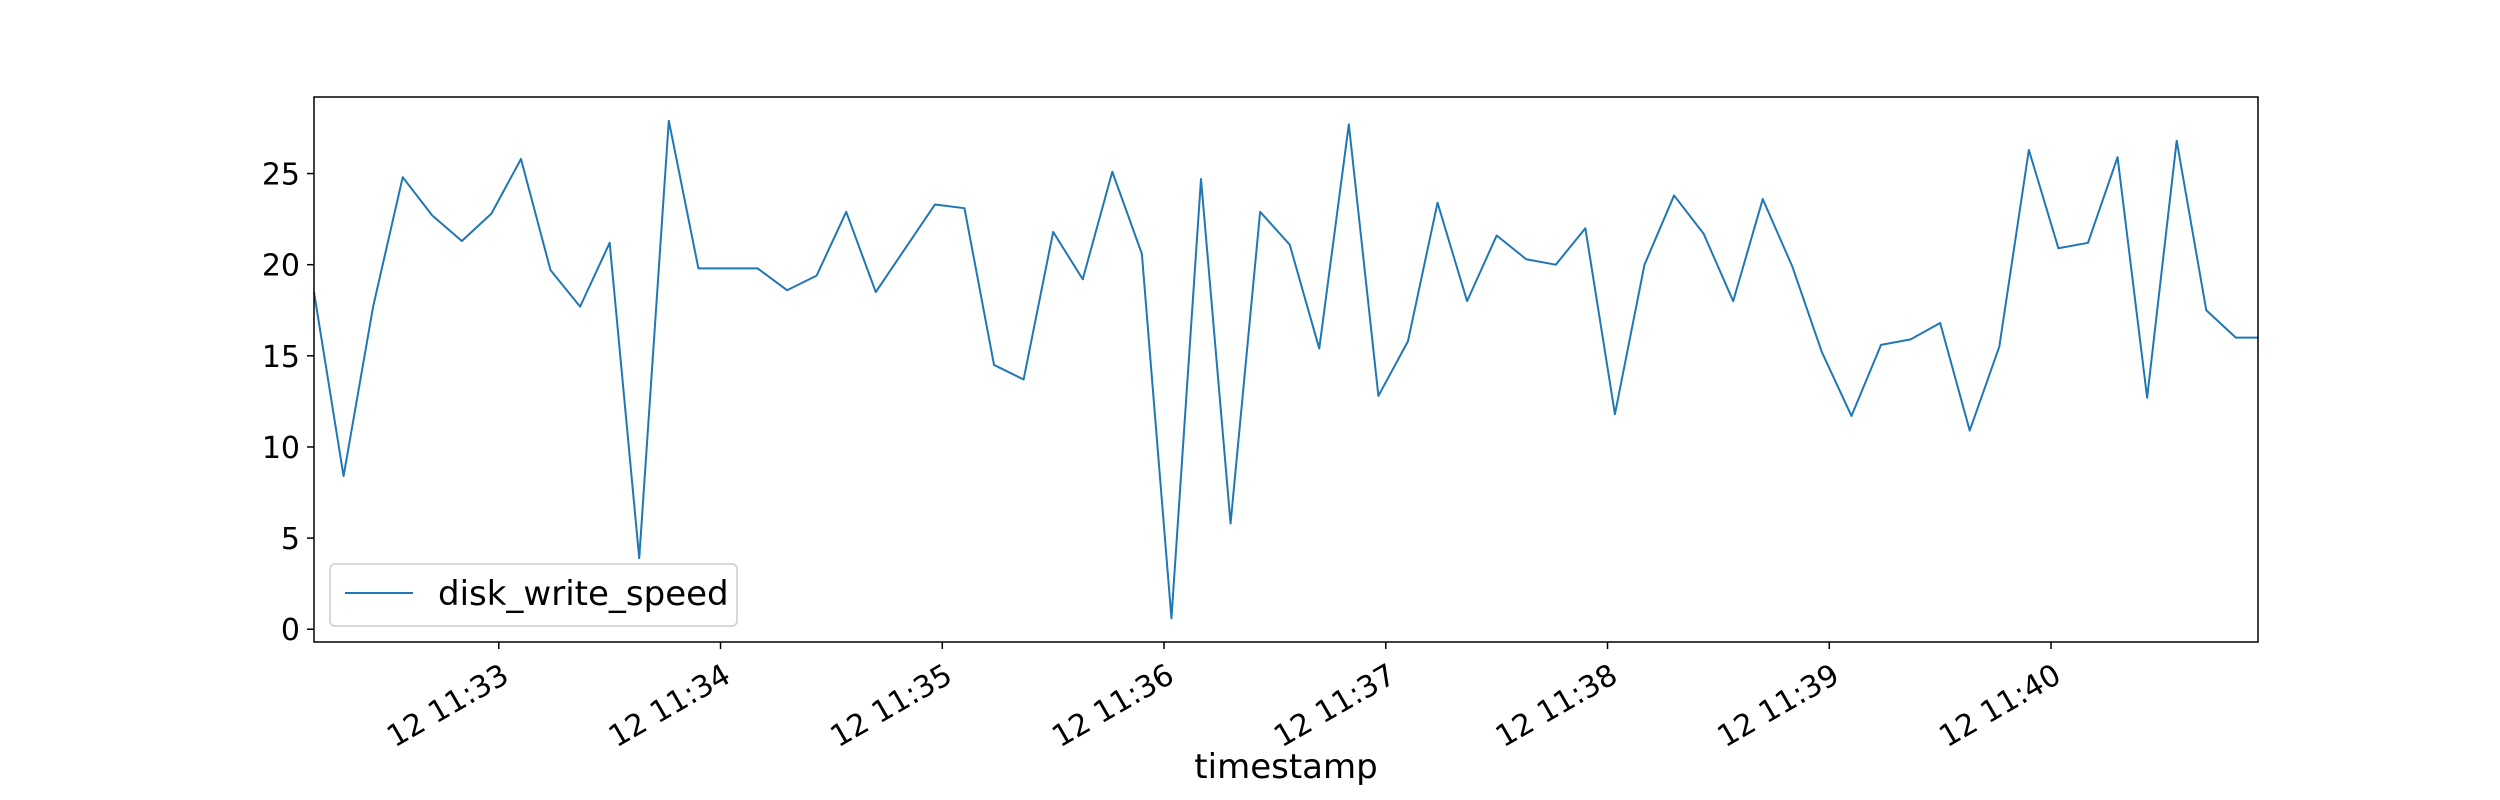 This screenshot has height=800, width=2500. What do you see at coordinates (281, 448) in the screenshot?
I see `y-tick-label: 10` at bounding box center [281, 448].